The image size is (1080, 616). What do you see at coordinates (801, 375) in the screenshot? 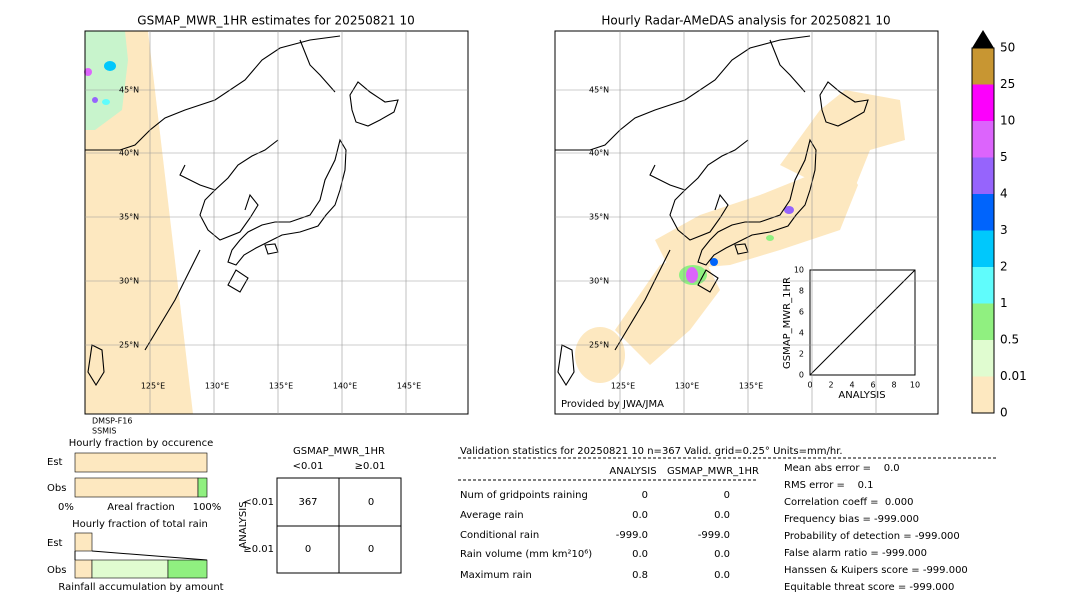
I see `y-tick-label: 0` at bounding box center [801, 375].